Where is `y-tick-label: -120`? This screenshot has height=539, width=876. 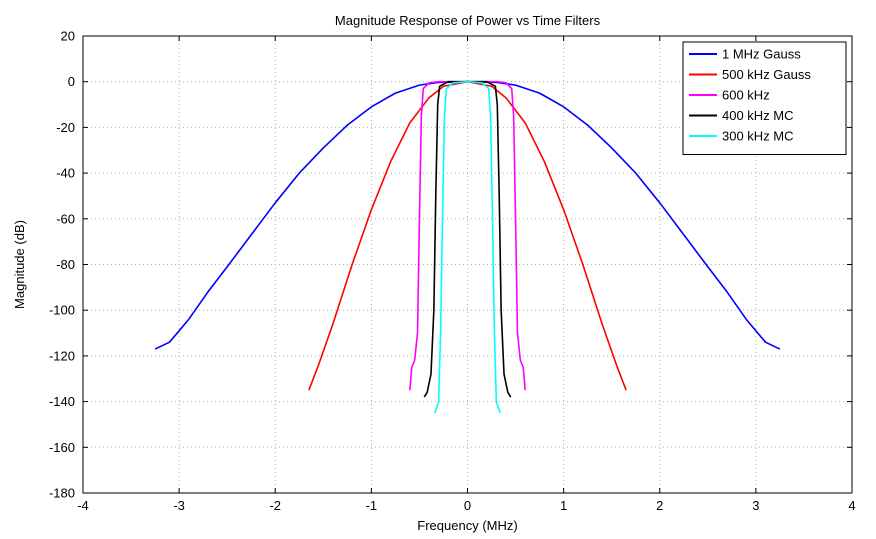
y-tick-label: -120 is located at coordinates (62, 355).